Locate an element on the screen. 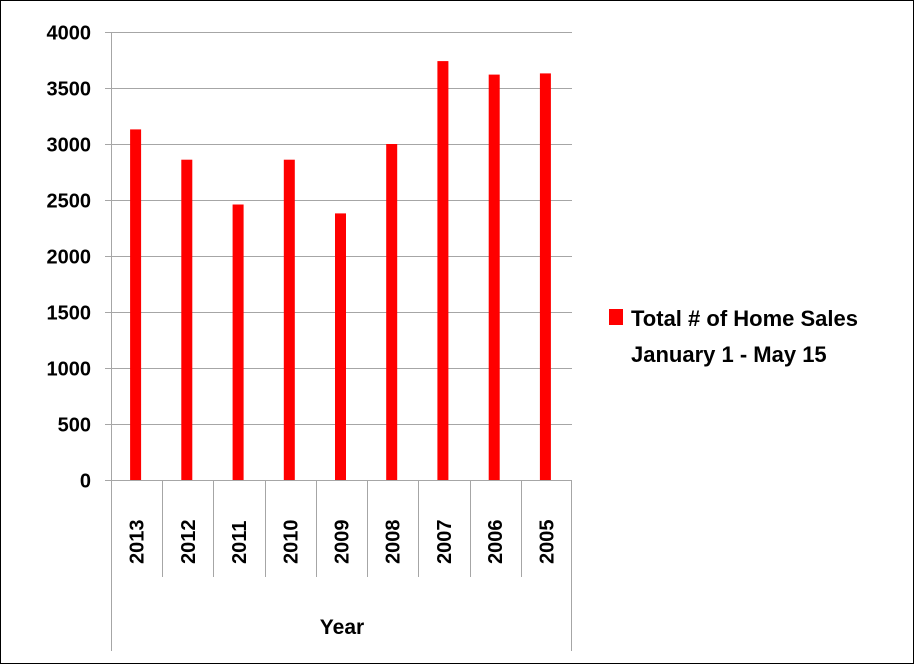 The height and width of the screenshot is (665, 914). x-tick-label: 2011 is located at coordinates (240, 542).